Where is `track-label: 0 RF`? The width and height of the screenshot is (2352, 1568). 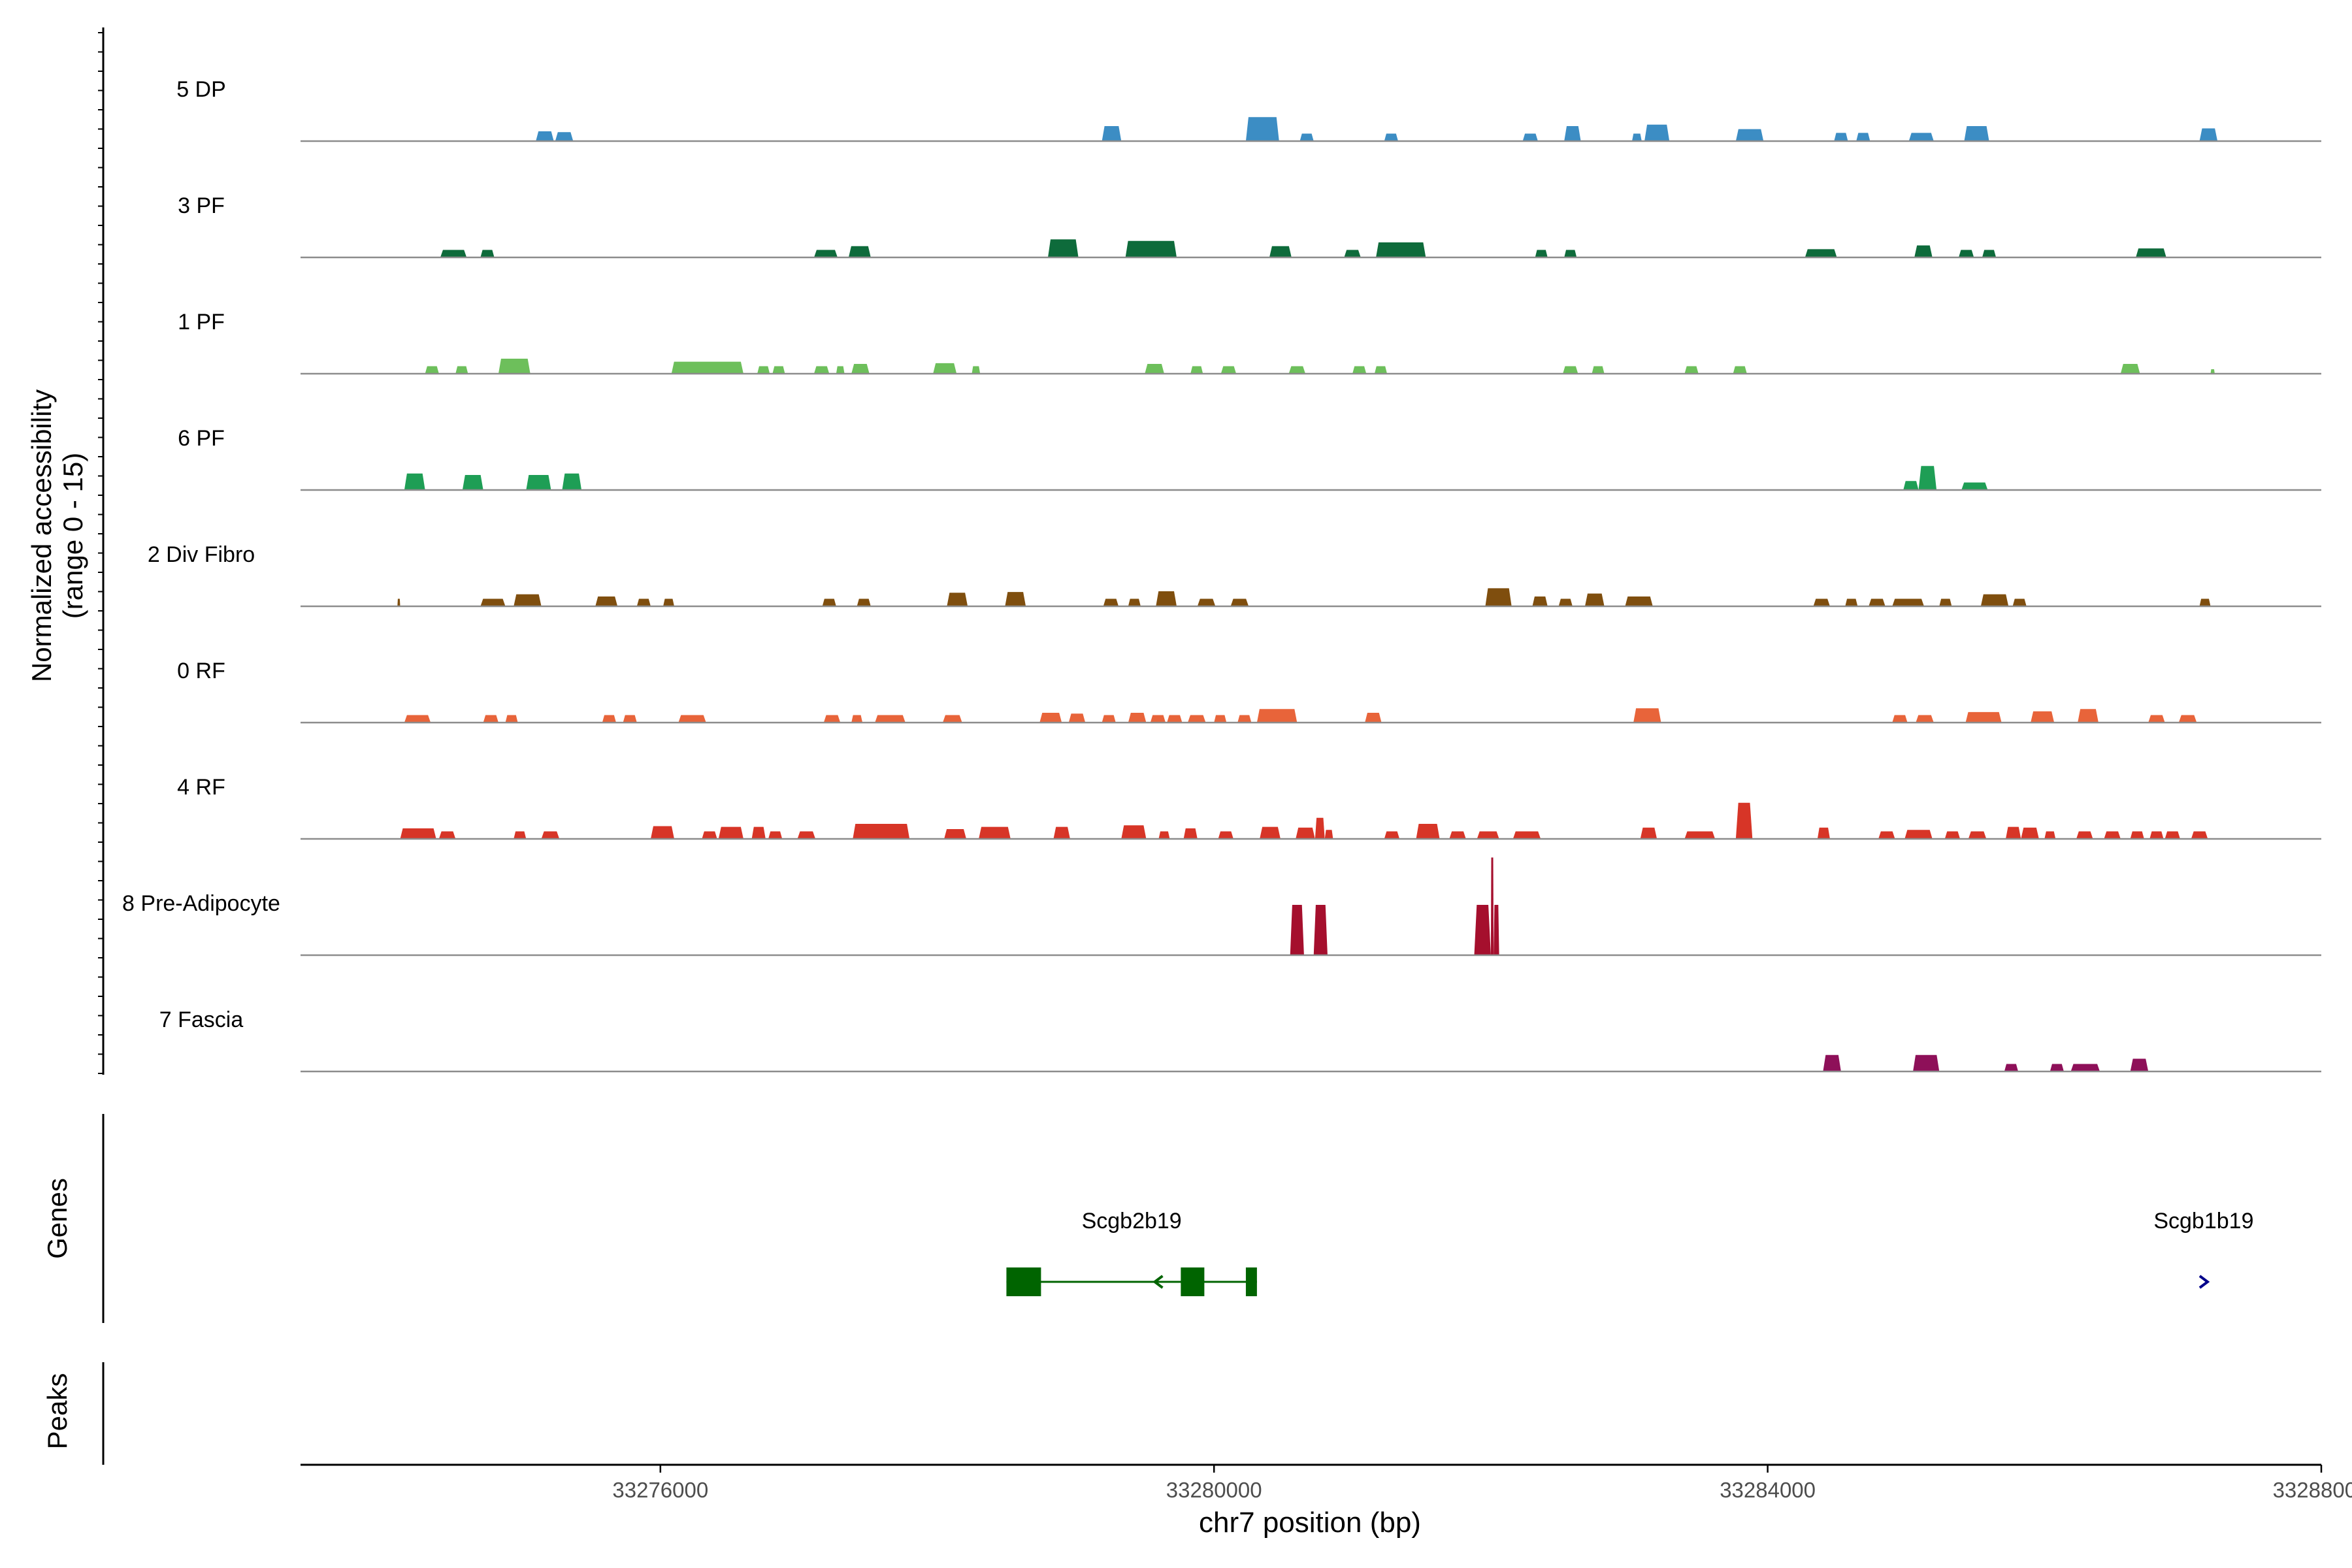 track-label: 0 RF is located at coordinates (201, 671).